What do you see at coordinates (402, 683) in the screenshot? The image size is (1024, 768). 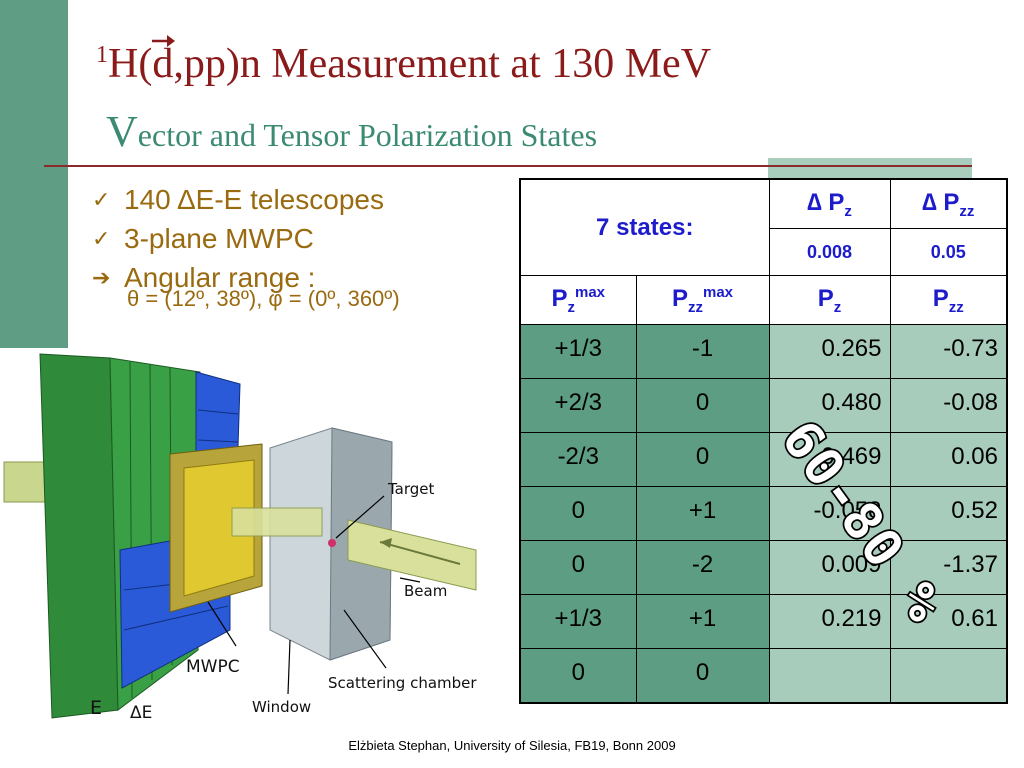 I see `label-scattering-chamber: Scattering chamber` at bounding box center [402, 683].